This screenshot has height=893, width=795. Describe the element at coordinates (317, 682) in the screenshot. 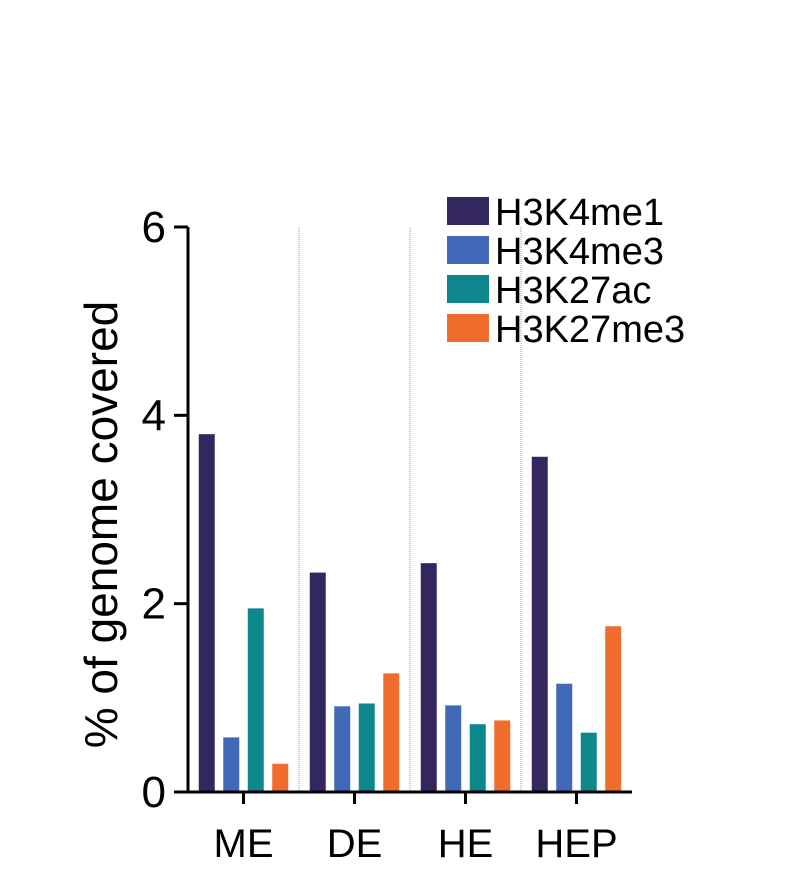

I see `bar-h3k4me1-de` at that location.